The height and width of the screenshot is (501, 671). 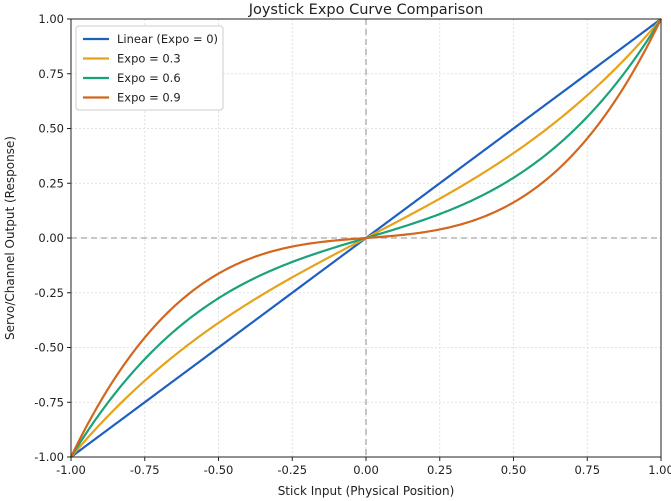 What do you see at coordinates (51, 19) in the screenshot?
I see `y-tick-label: 1.00` at bounding box center [51, 19].